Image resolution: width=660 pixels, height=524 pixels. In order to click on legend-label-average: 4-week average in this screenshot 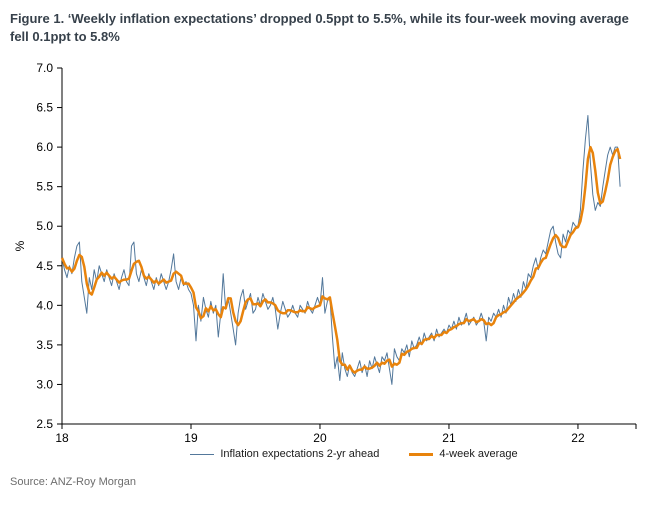, I will do `click(478, 454)`.